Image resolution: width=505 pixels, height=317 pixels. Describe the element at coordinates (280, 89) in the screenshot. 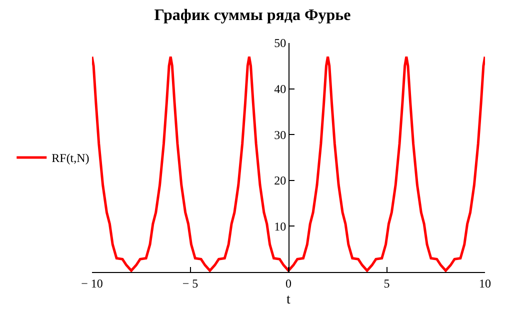

I see `y-tick-label: 40` at that location.